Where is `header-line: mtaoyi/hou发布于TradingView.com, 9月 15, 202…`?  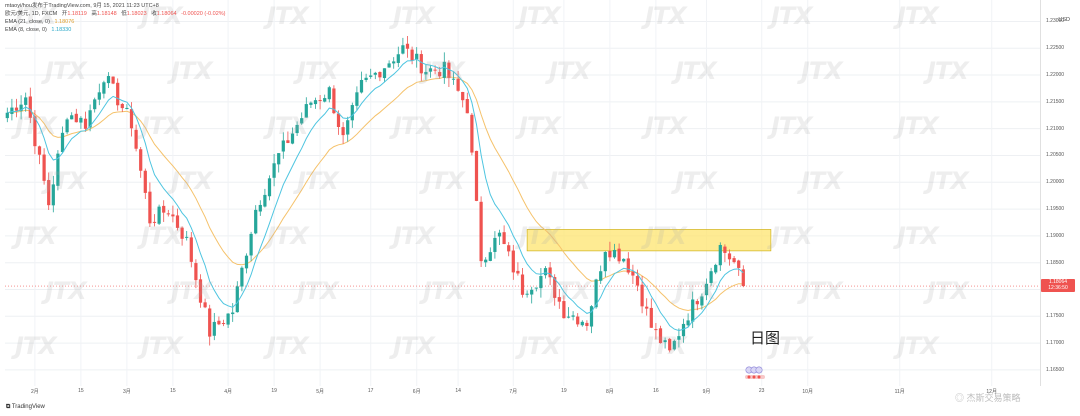
header-line: mtaoyi/hou发布于TradingView.com, 9月 15, 202… is located at coordinates (82, 6).